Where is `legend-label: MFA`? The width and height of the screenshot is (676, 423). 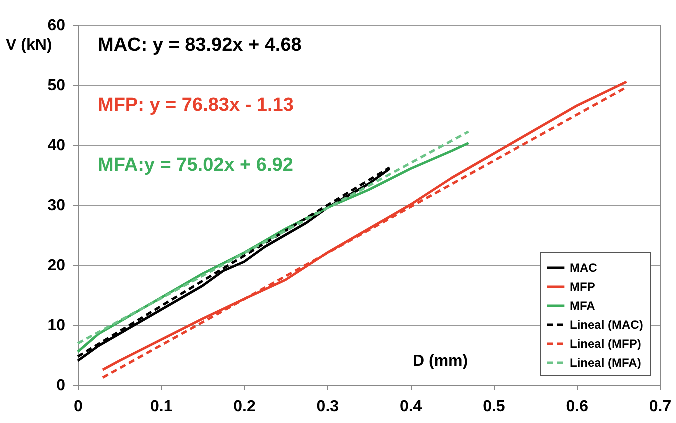
legend-label: MFA is located at coordinates (583, 306).